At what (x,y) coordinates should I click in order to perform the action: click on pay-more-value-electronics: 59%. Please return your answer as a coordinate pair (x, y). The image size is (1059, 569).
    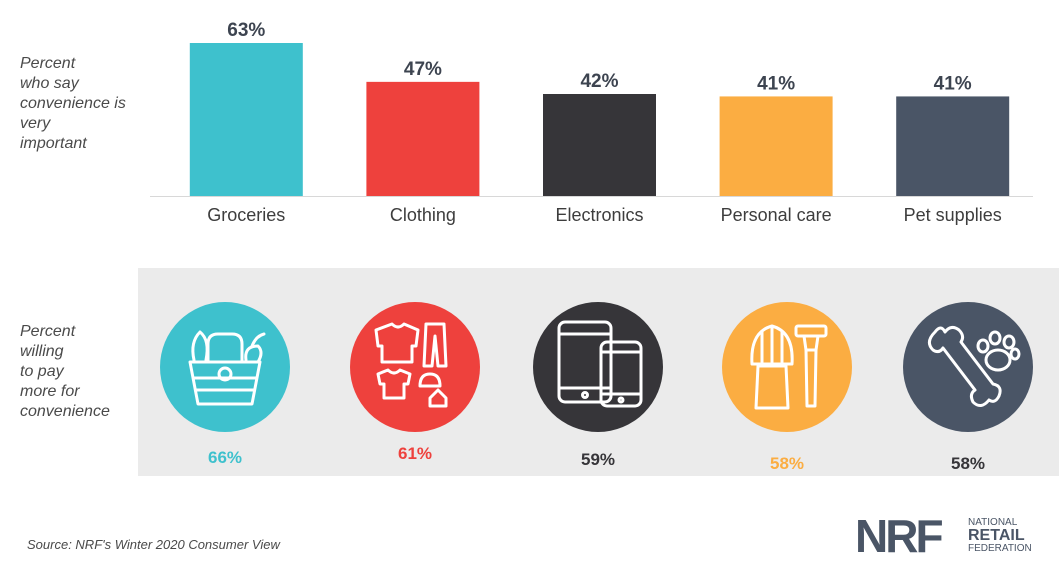
    Looking at the image, I should click on (598, 459).